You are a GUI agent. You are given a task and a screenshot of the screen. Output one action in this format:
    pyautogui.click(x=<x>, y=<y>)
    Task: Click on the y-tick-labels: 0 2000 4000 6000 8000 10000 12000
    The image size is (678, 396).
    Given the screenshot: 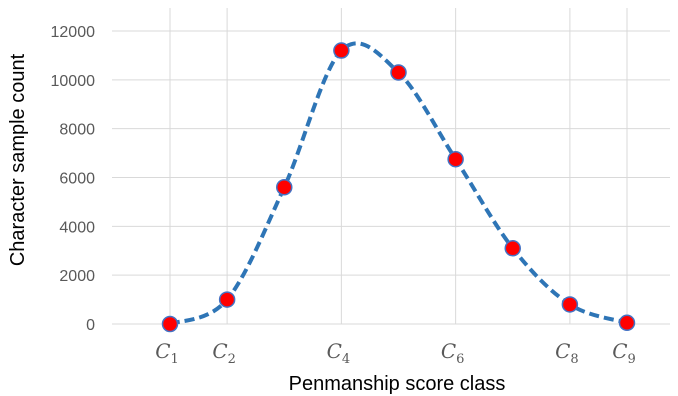 What is the action you would take?
    pyautogui.click(x=73, y=179)
    